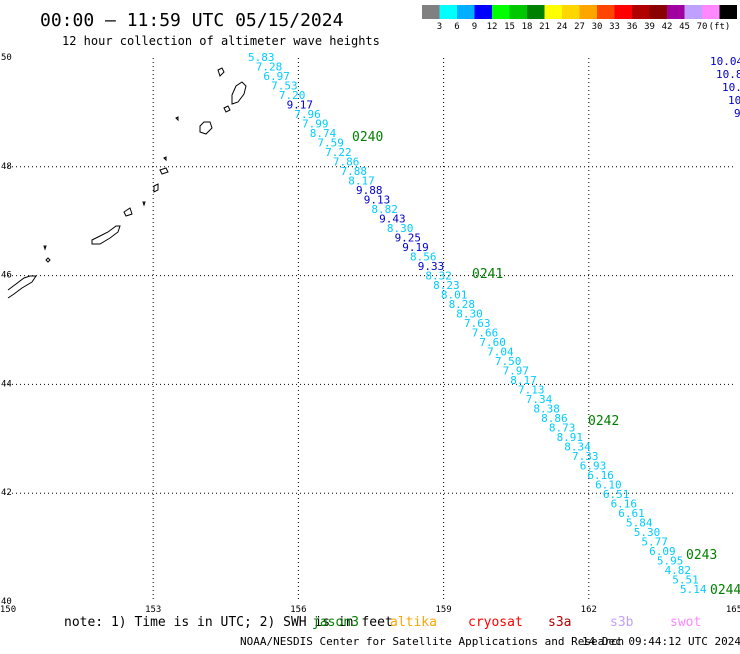 The height and width of the screenshot is (654, 740). What do you see at coordinates (593, 466) in the screenshot?
I see `swh-value: 6.93` at bounding box center [593, 466].